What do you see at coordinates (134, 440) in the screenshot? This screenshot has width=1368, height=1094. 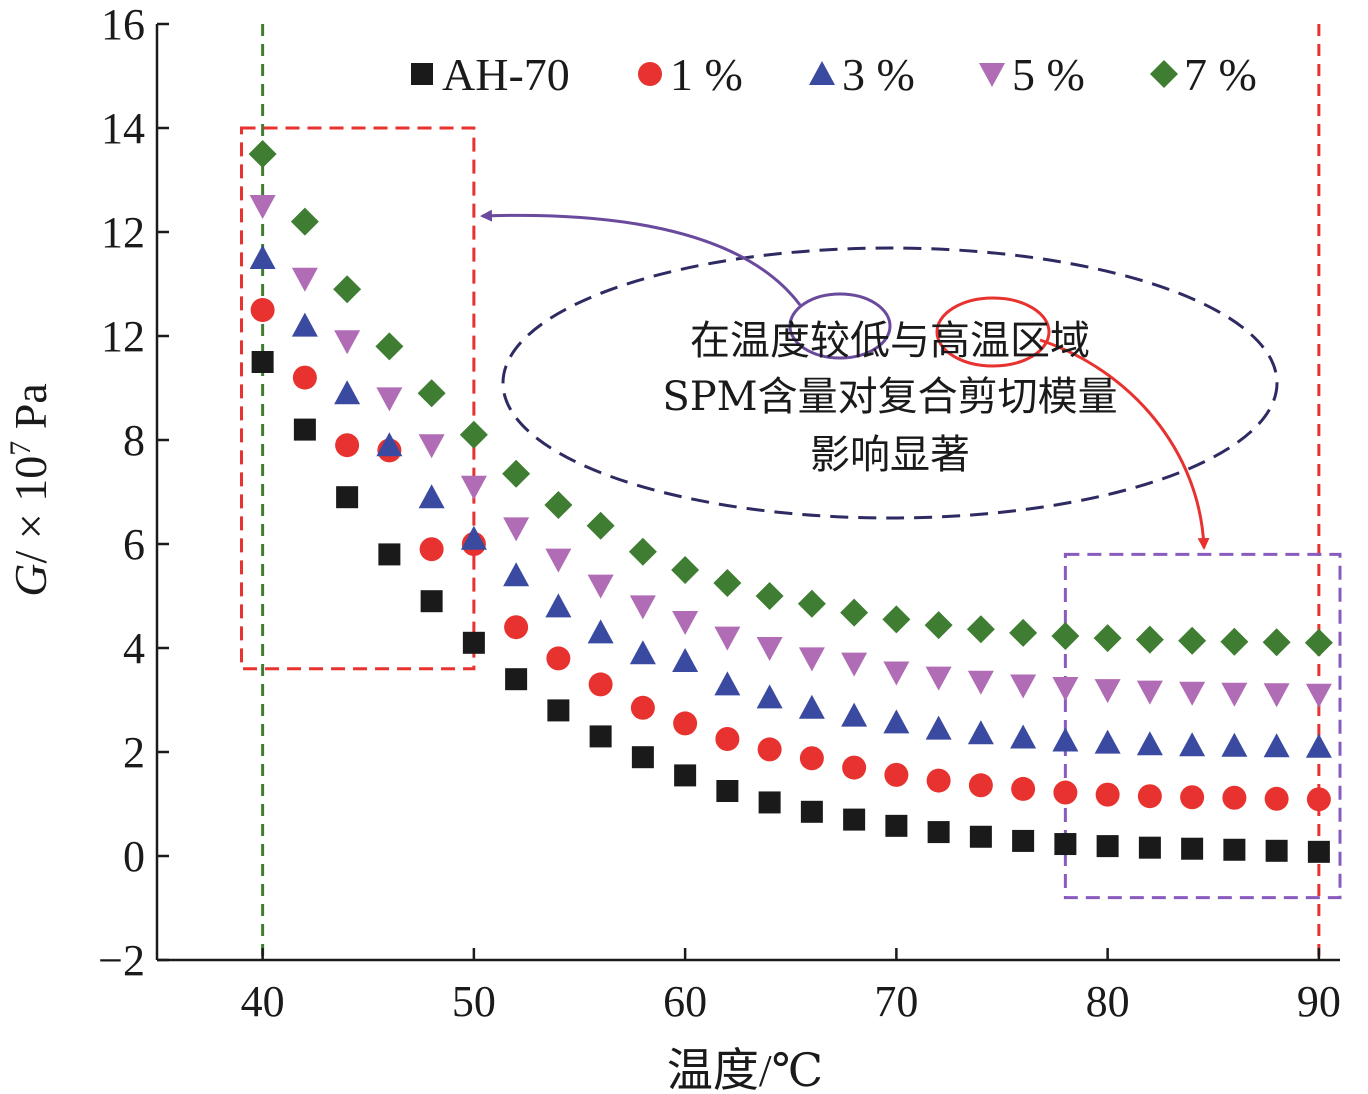 I see `y-tick-label: 8` at bounding box center [134, 440].